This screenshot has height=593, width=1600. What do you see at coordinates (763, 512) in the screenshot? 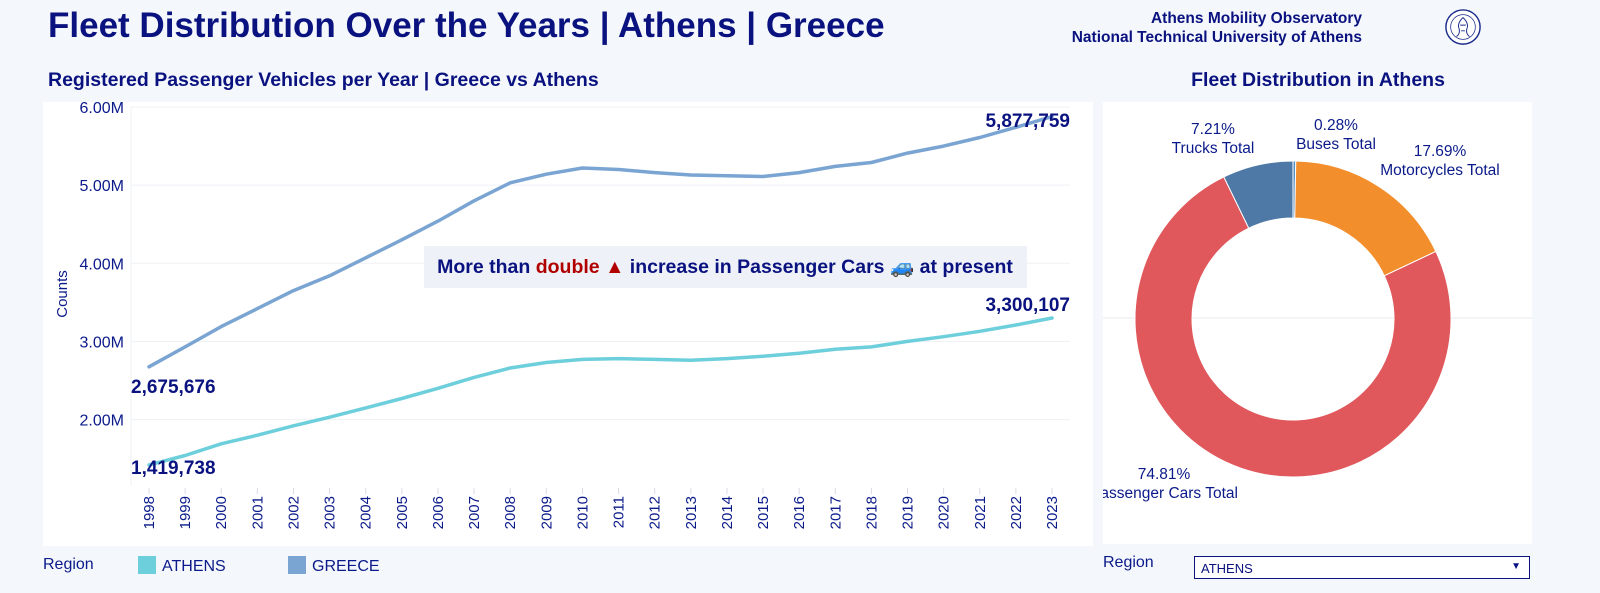
I see `x-tick-label: 2015` at bounding box center [763, 512].